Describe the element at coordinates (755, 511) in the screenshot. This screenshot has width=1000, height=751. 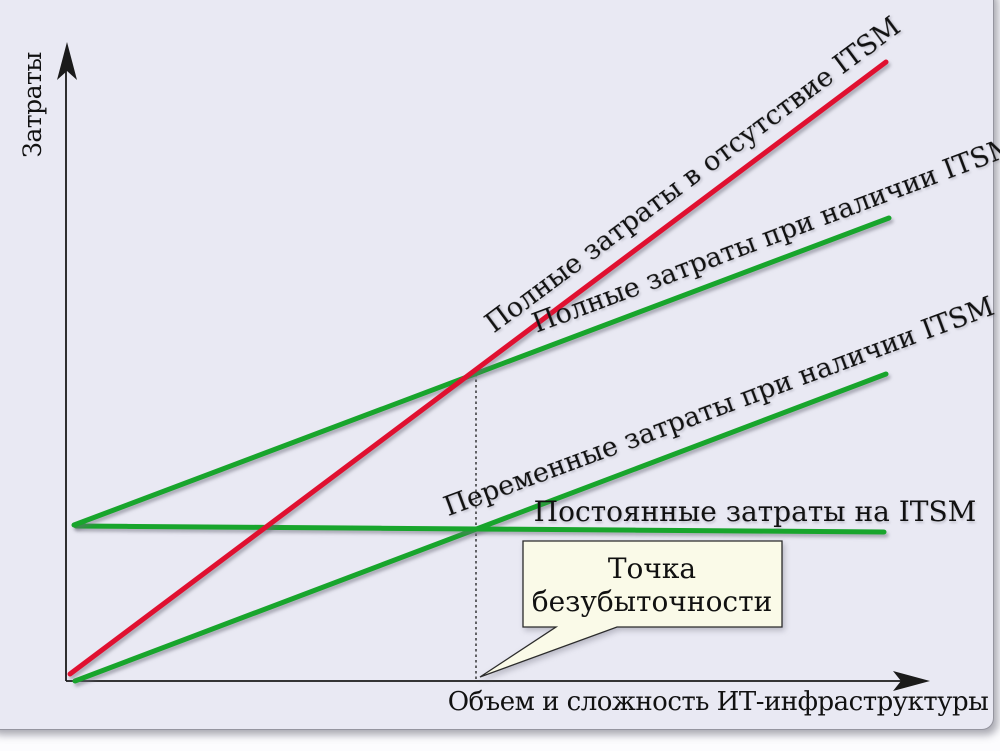
I see `fixed-costs-label: Постоянные затраты на ITSM` at that location.